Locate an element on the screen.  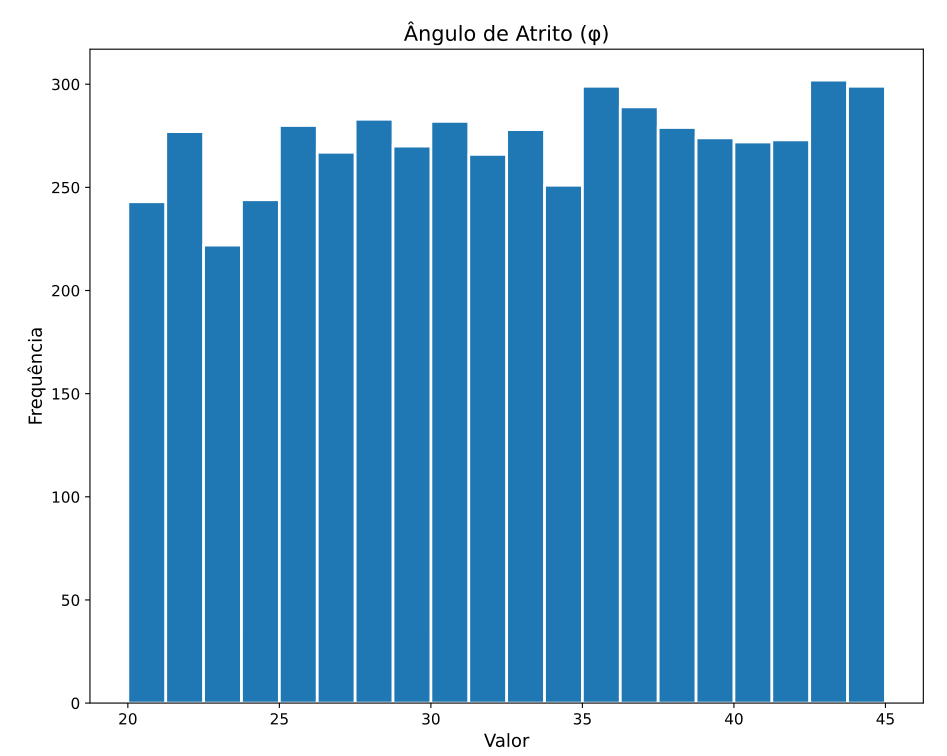
y-tick-label: 0 is located at coordinates (76, 704).